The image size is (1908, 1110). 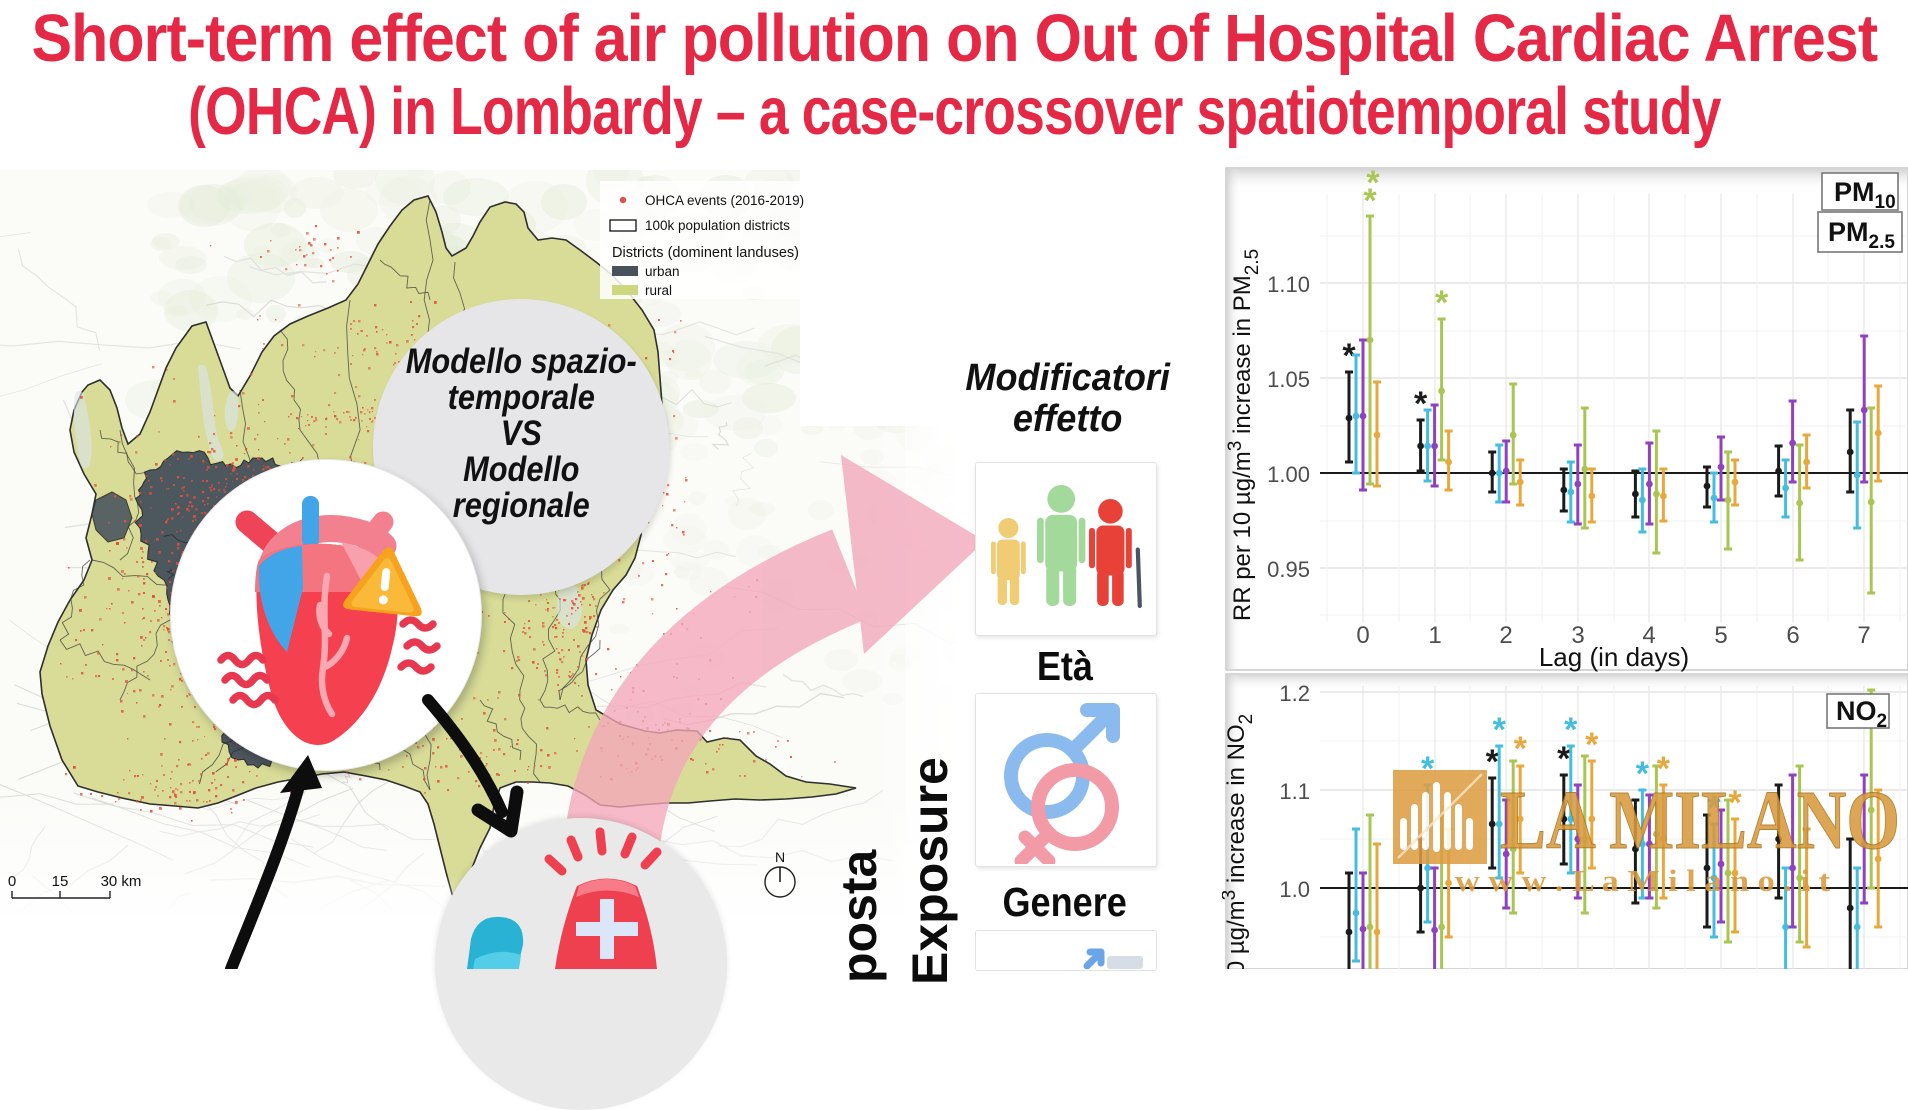 What do you see at coordinates (1720, 635) in the screenshot?
I see `svg-text: 5` at bounding box center [1720, 635].